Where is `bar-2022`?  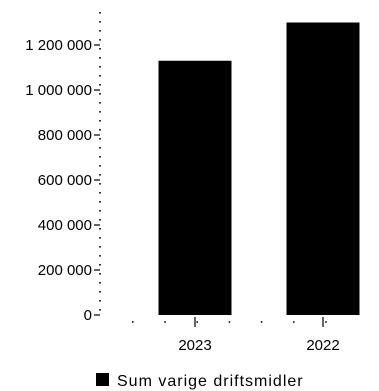 bar-2022 is located at coordinates (323, 168).